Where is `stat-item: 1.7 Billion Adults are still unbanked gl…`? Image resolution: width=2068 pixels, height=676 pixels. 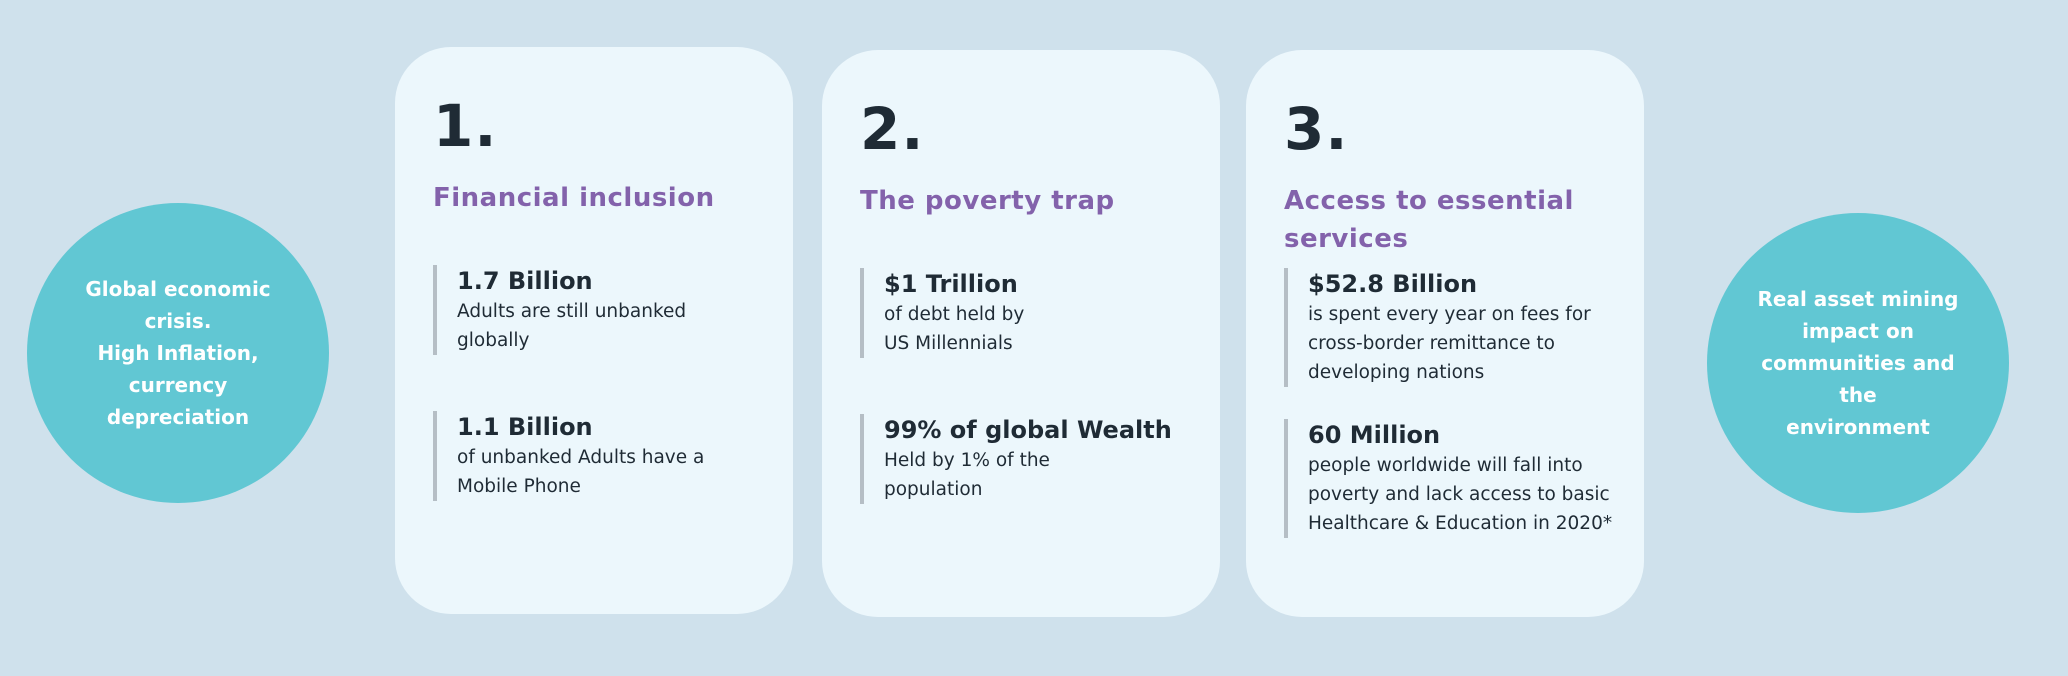
stat-item: 1.7 Billion Adults are still unbanked gl… is located at coordinates (594, 310).